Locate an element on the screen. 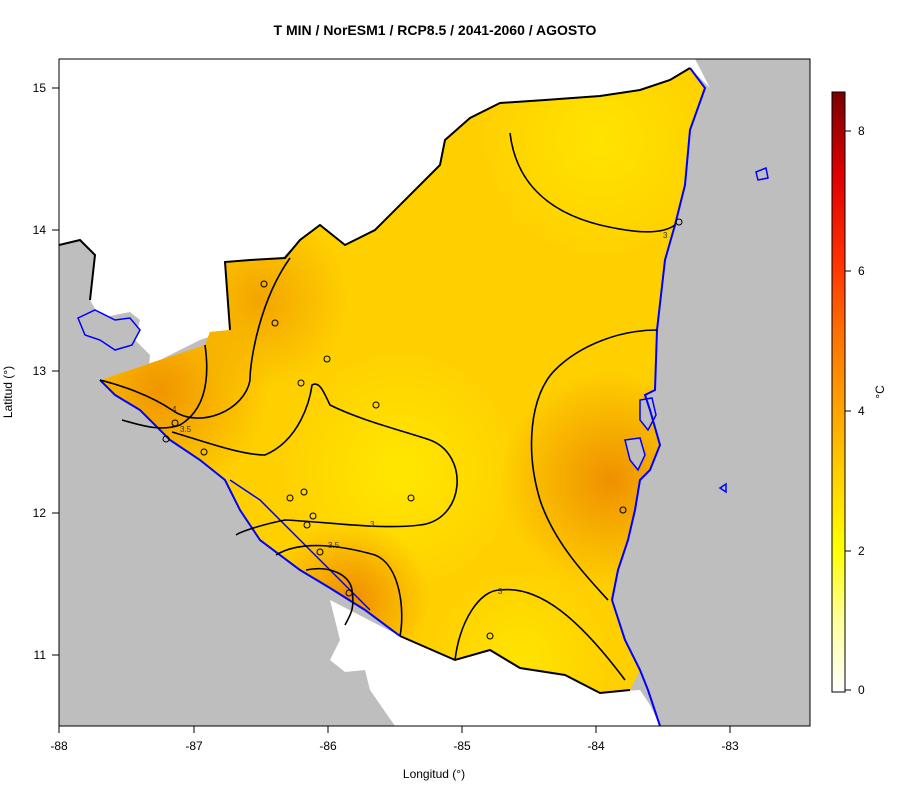 This screenshot has width=900, height=800. x-tick-label: -88 is located at coordinates (59, 746).